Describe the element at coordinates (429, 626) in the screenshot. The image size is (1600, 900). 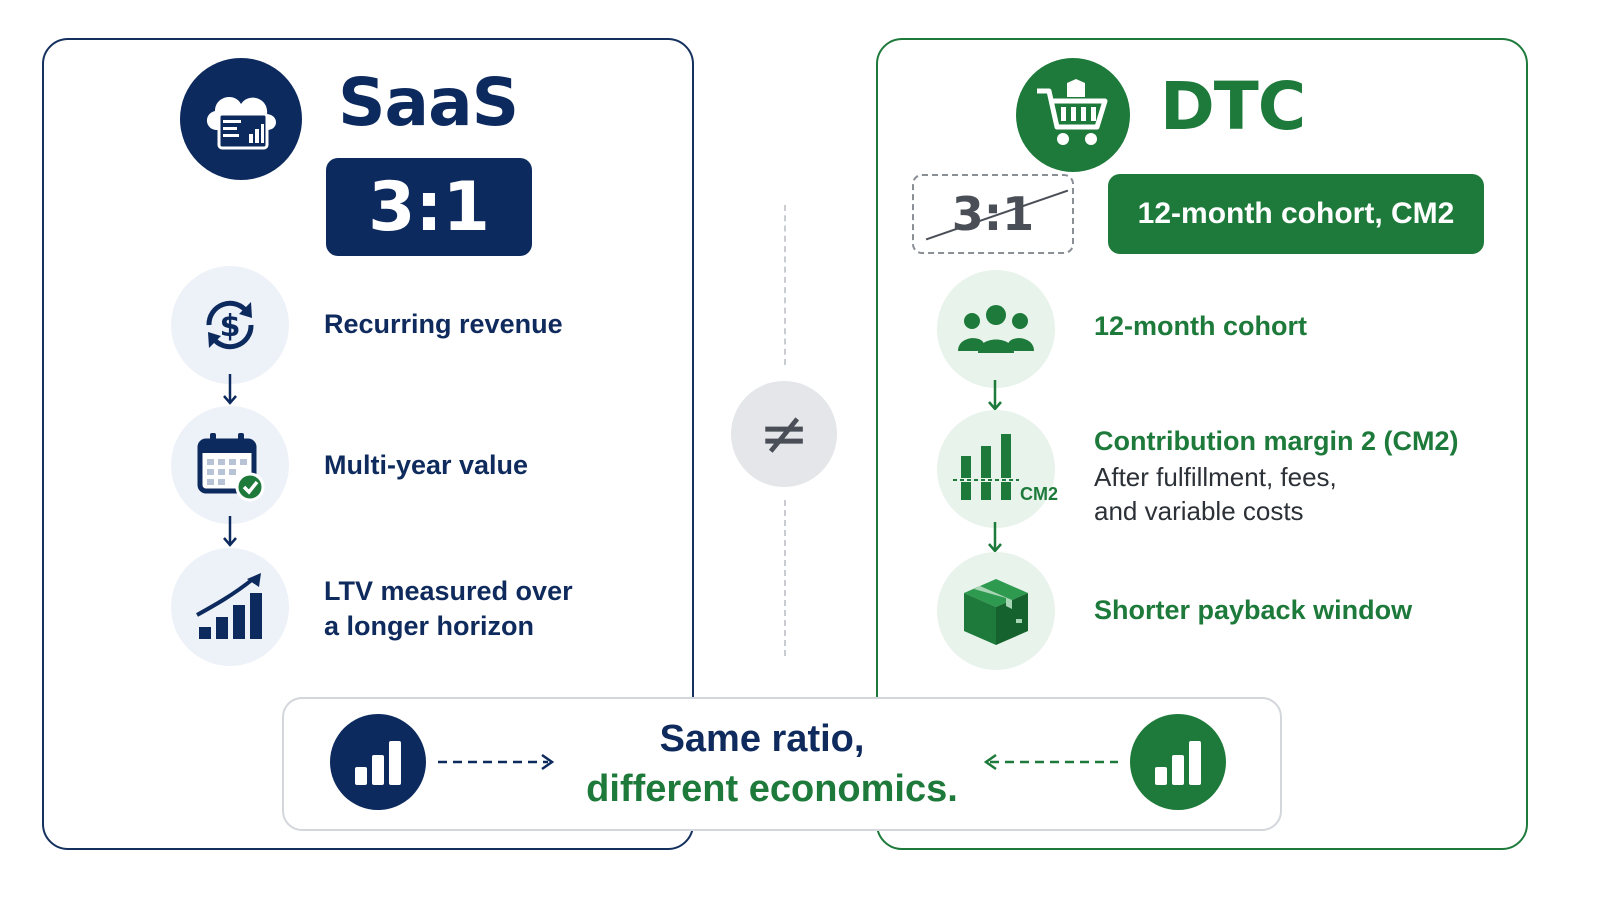
I see `saas-item-3-label-line2: a longer horizon` at that location.